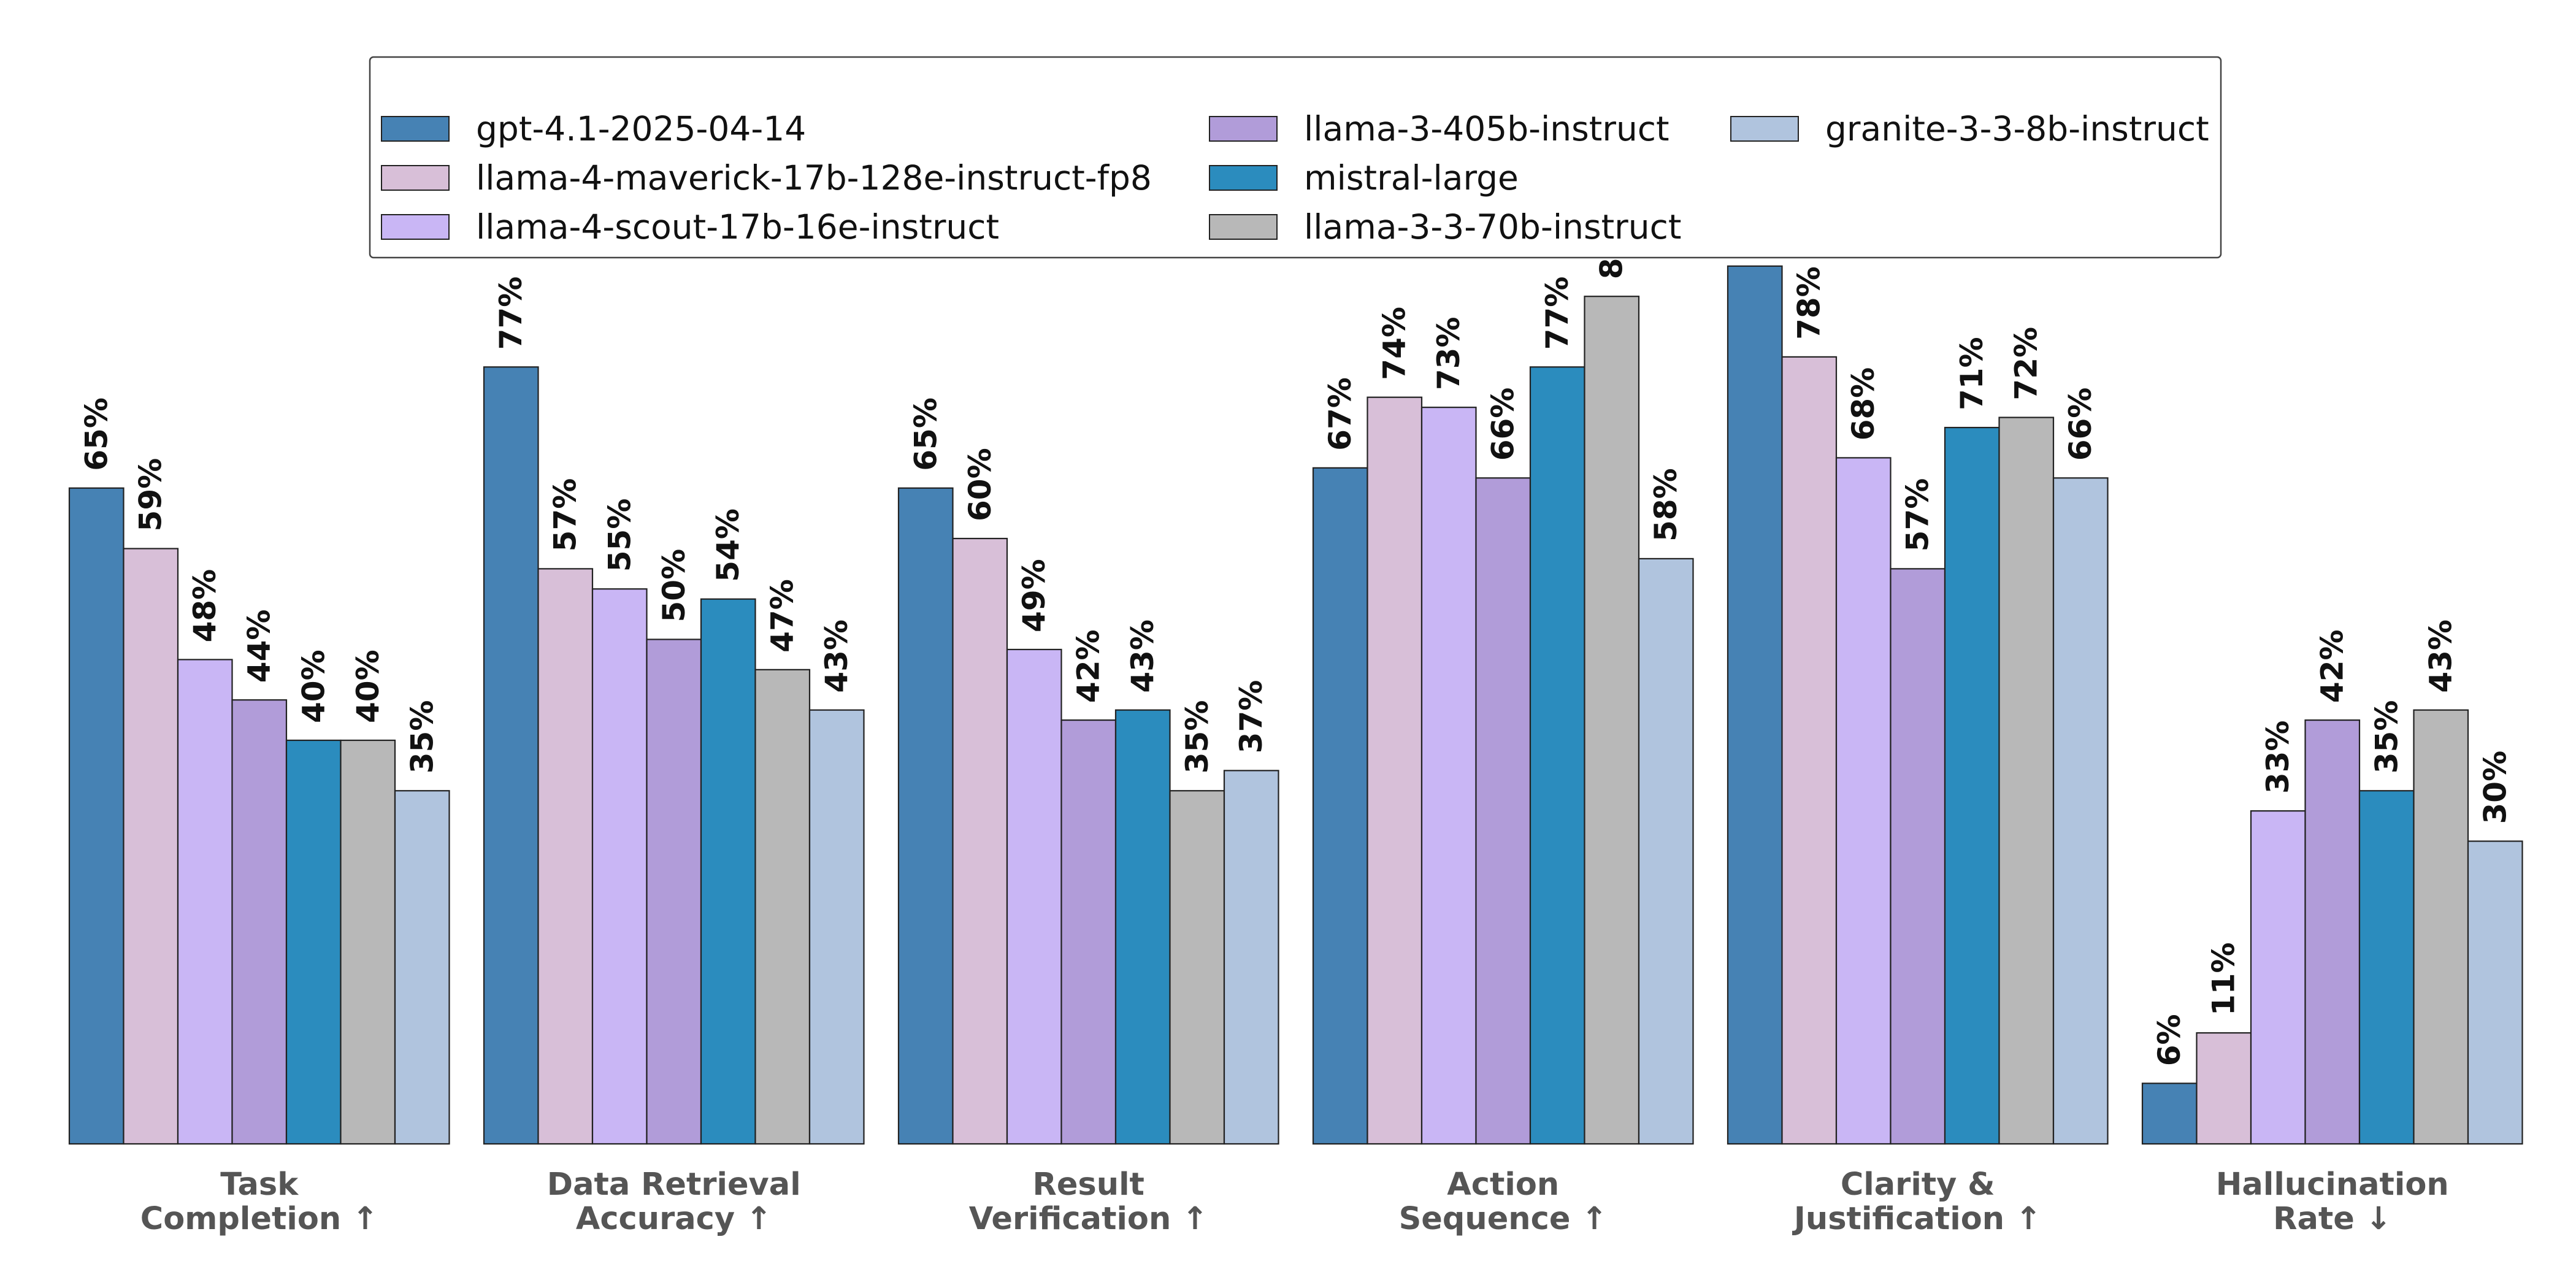 The width and height of the screenshot is (2576, 1288). What do you see at coordinates (641, 128) in the screenshot?
I see `legend-label-1: gpt-4.1-2025-04-14` at bounding box center [641, 128].